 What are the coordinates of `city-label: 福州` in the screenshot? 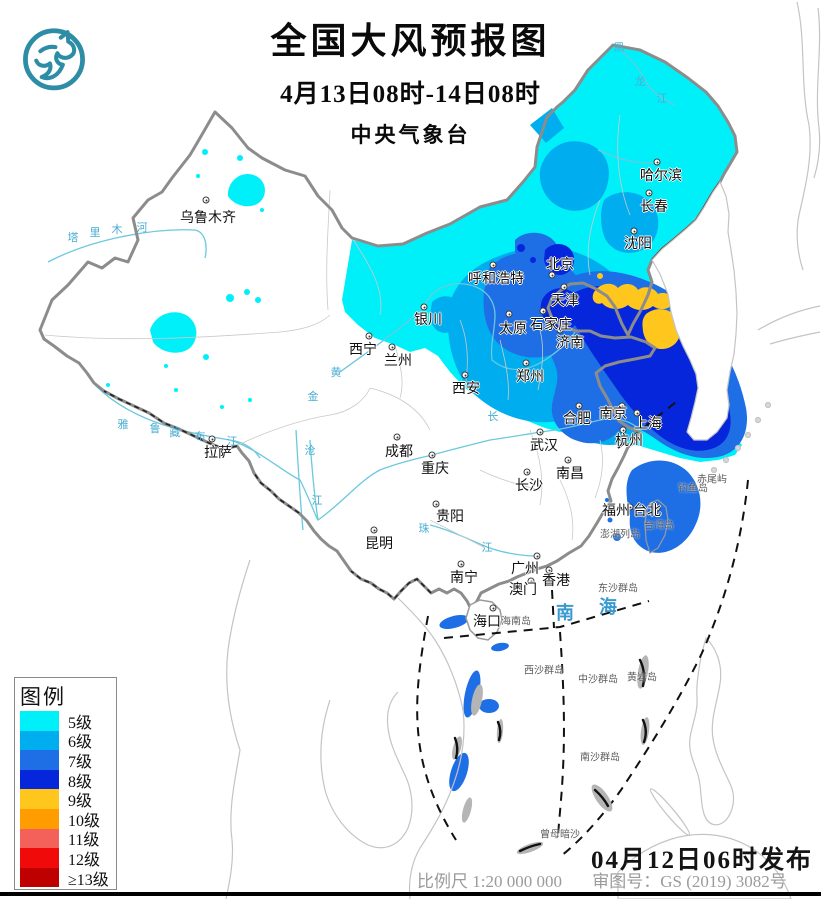 It's located at (616, 510).